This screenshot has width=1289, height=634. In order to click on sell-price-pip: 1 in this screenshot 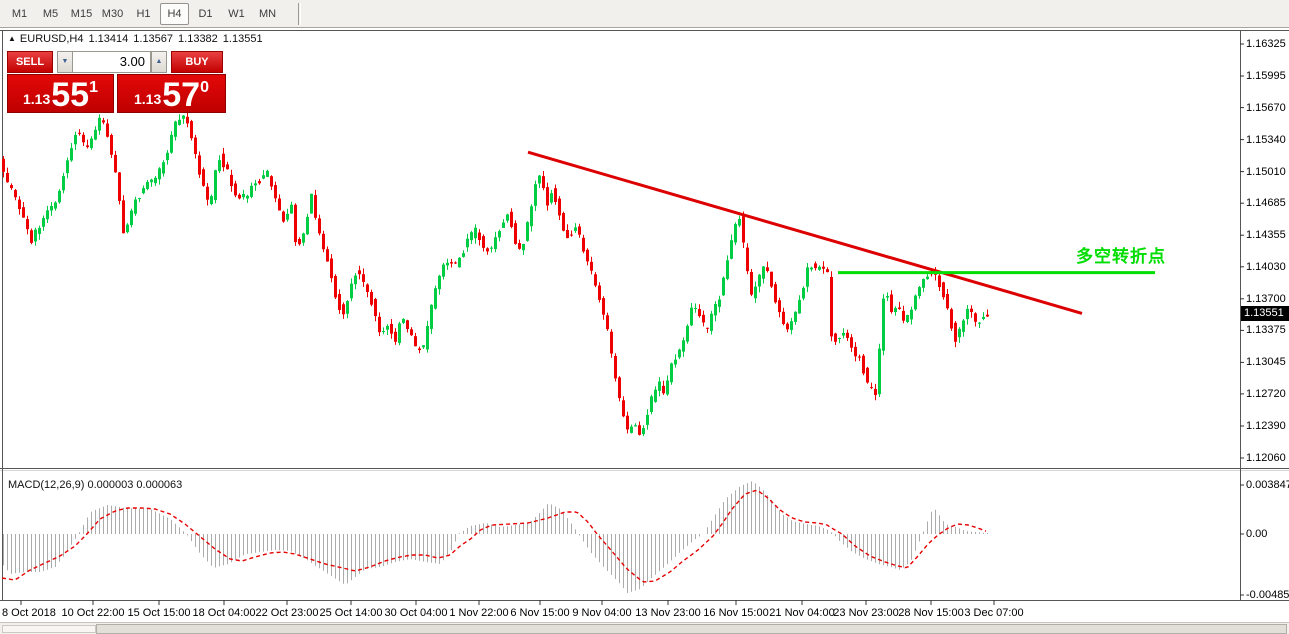, I will do `click(93, 87)`.